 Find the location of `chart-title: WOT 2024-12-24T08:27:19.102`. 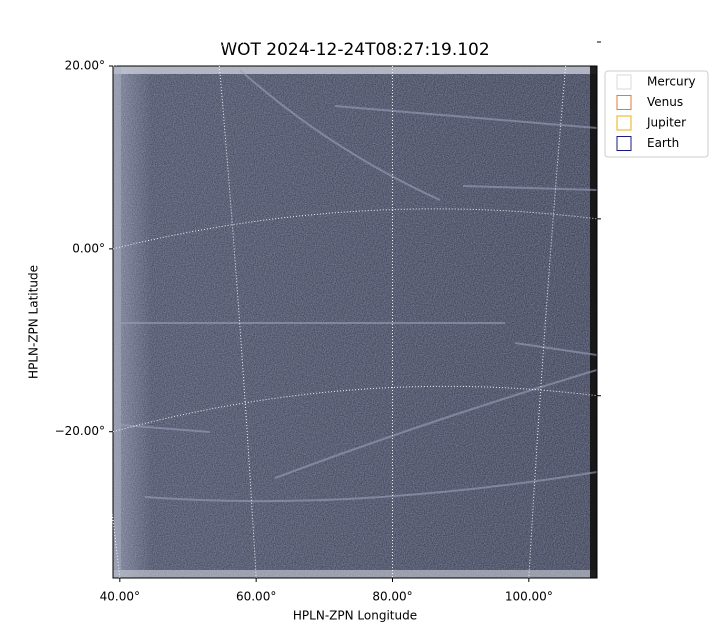

chart-title: WOT 2024-12-24T08:27:19.102 is located at coordinates (354, 50).